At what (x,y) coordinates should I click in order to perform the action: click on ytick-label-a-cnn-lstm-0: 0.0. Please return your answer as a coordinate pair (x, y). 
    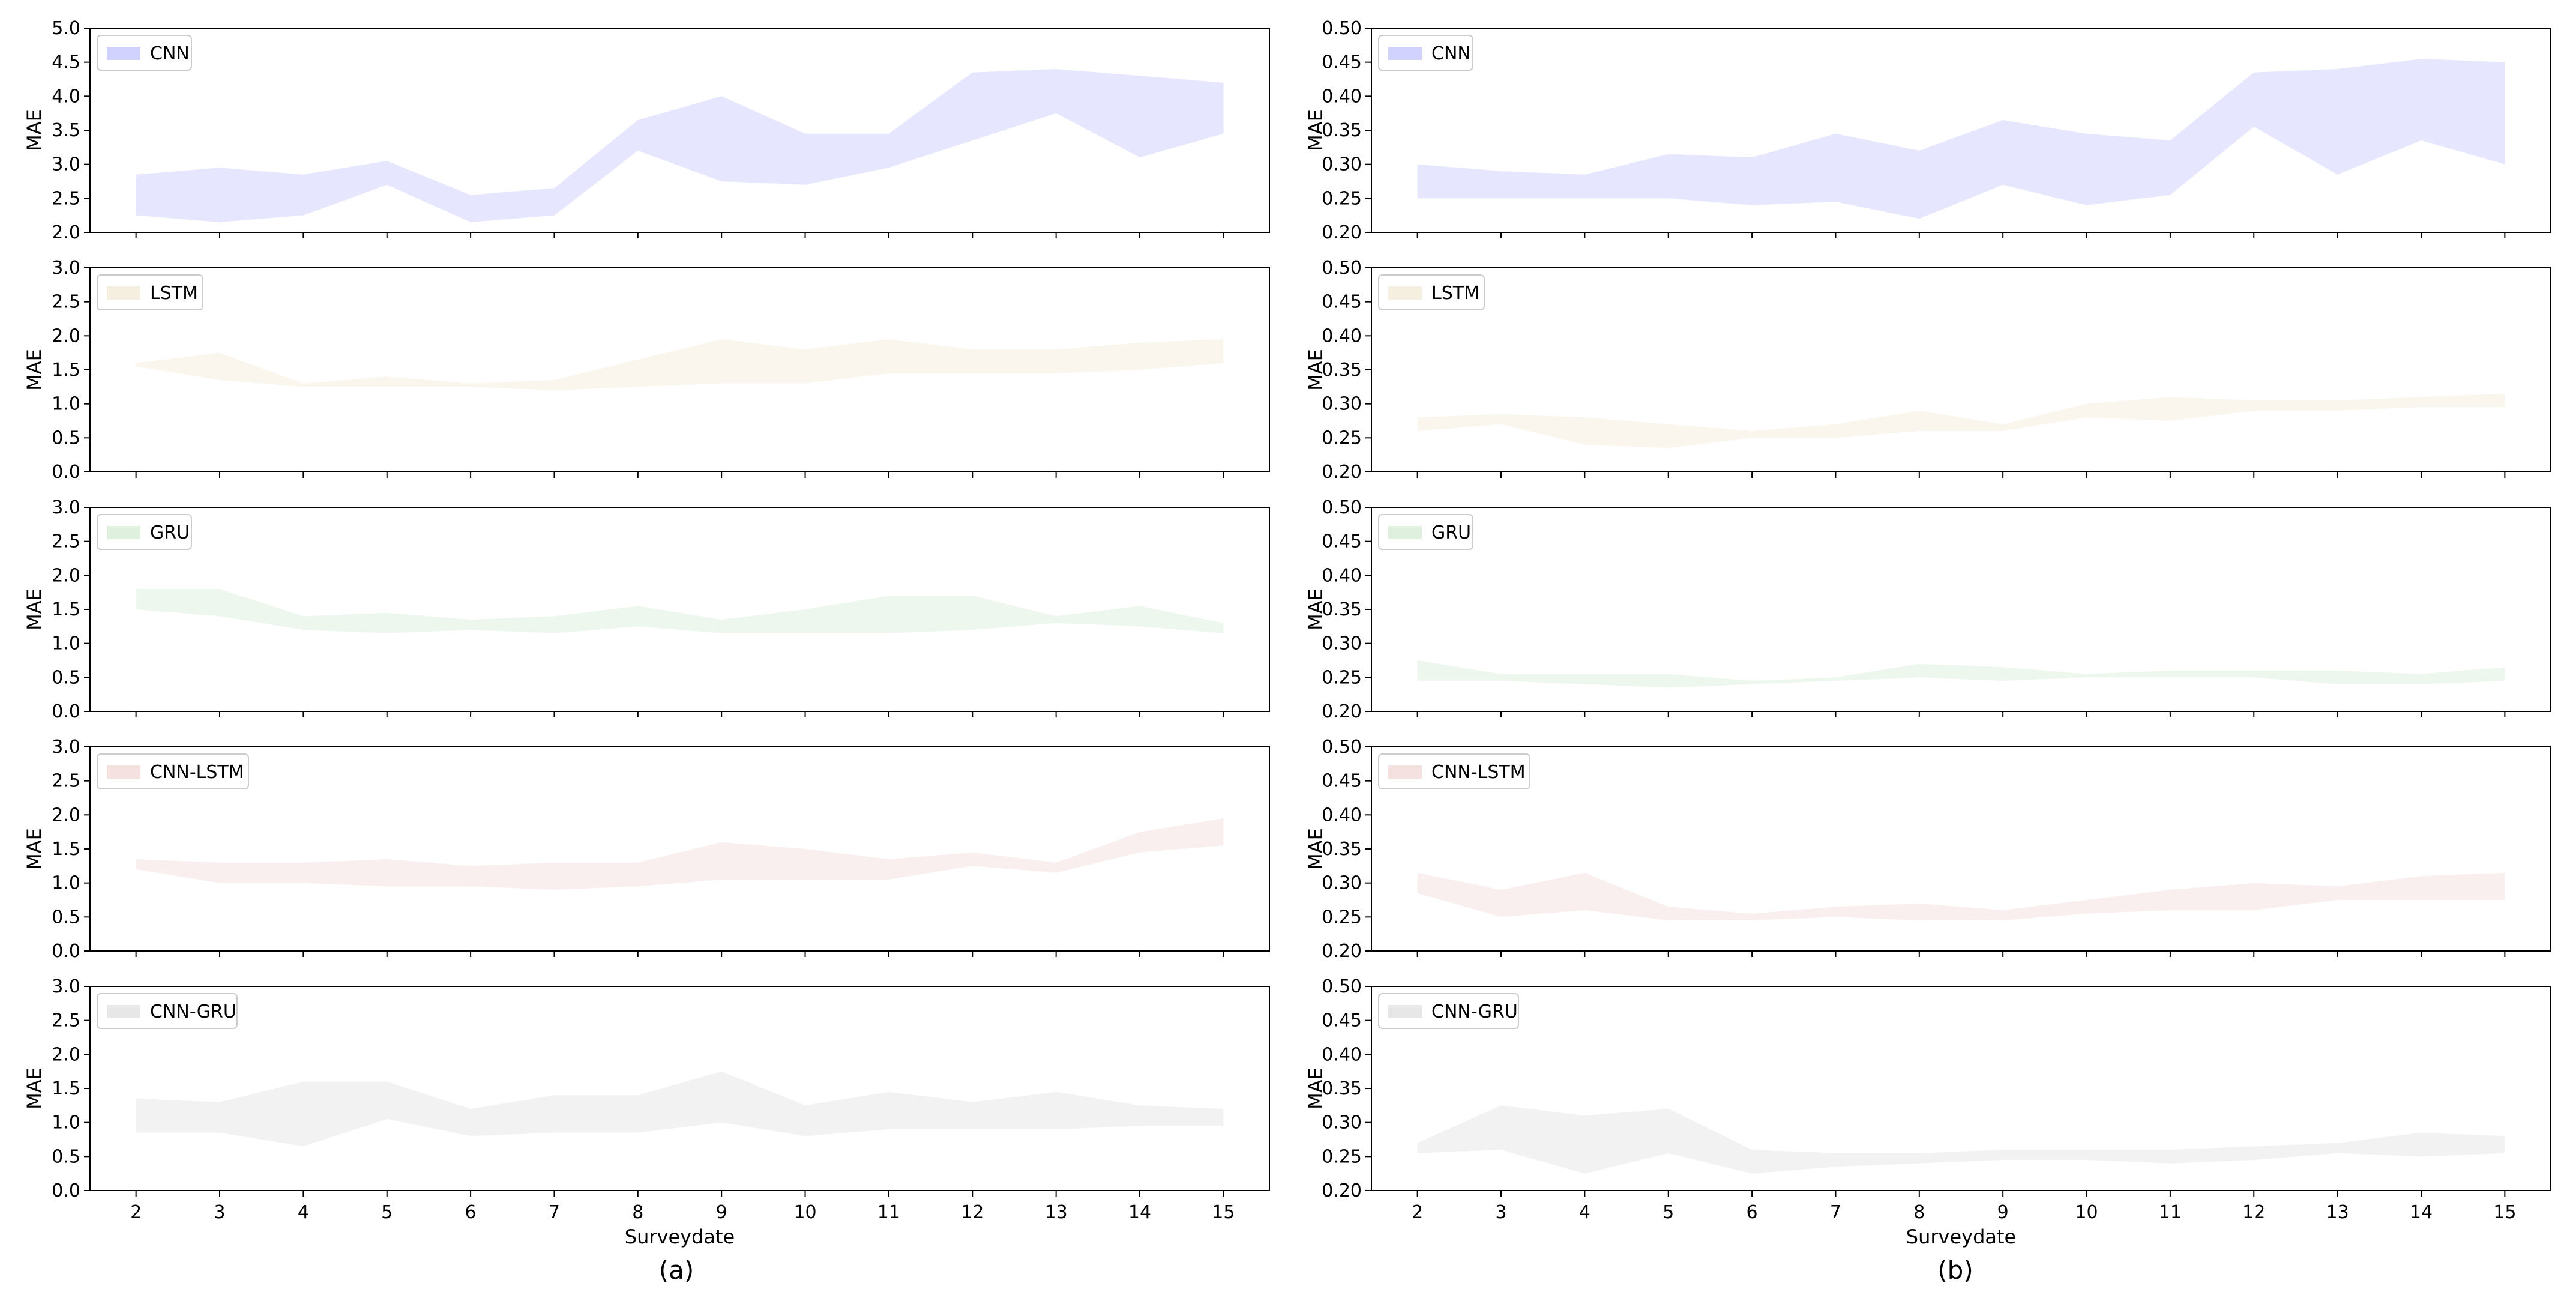
    Looking at the image, I should click on (66, 951).